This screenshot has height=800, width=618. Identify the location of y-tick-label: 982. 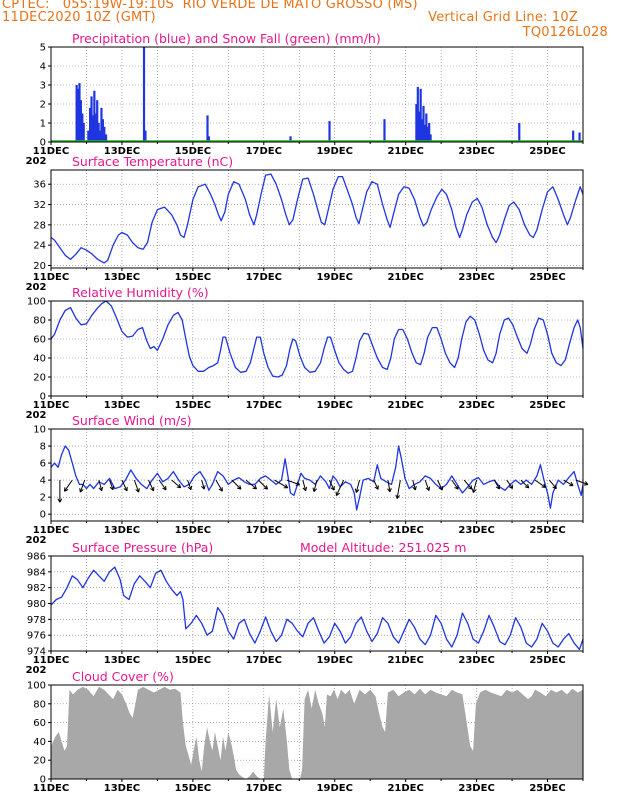
(36, 588).